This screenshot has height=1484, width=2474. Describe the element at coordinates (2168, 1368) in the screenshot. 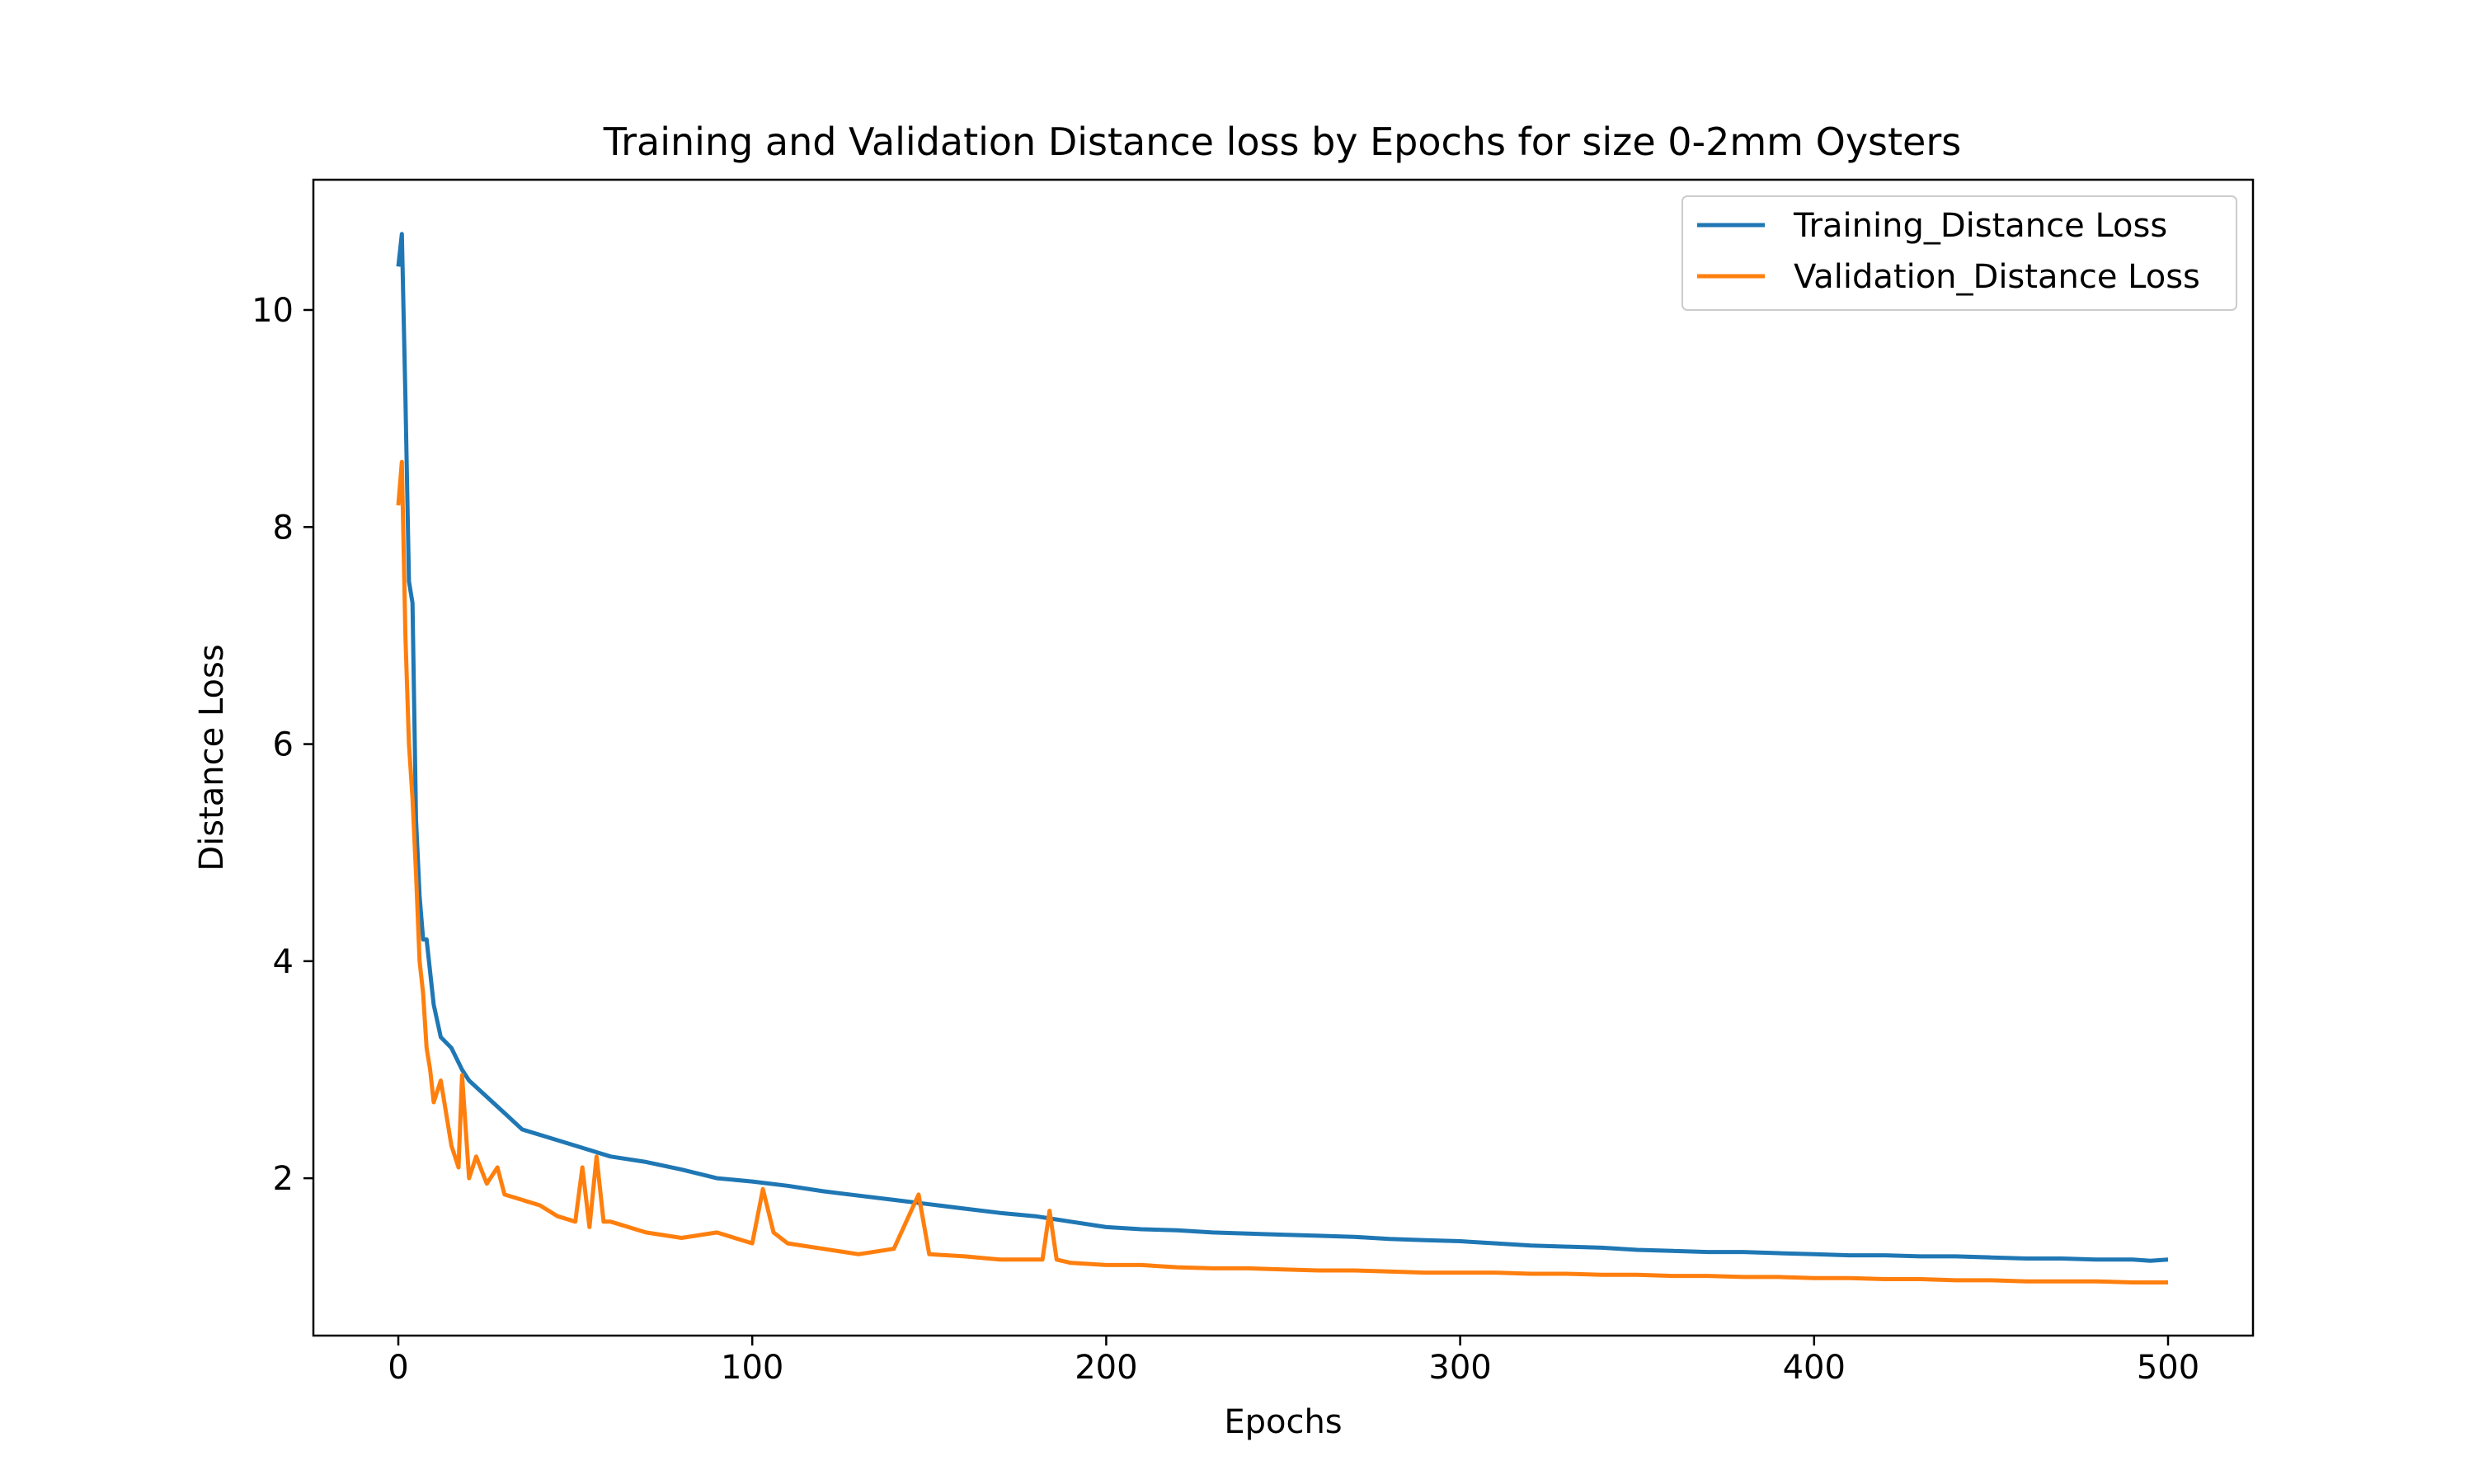

I see `x-tick-label: 500` at that location.